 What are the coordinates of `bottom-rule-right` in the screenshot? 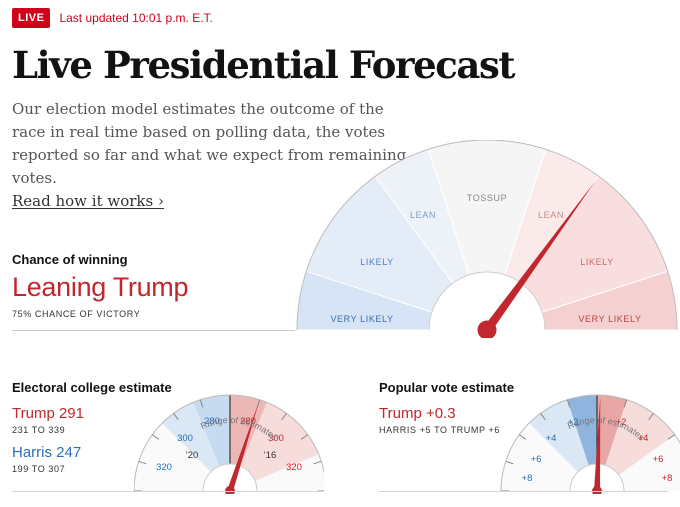 It's located at (523, 491).